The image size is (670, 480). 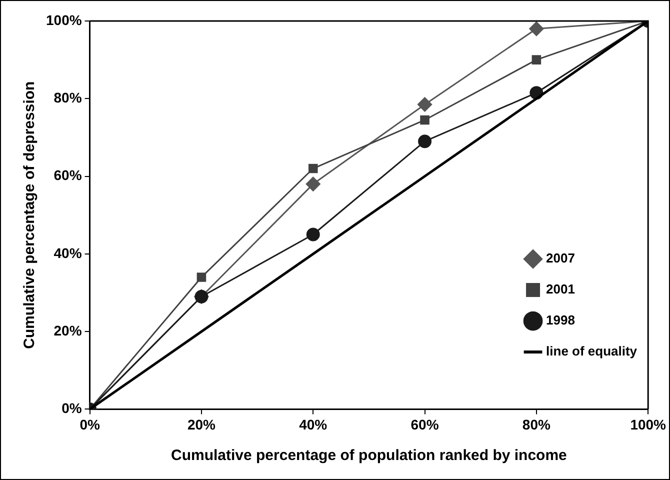 I want to click on y-axis-title: Cumulative percentage of depression, so click(x=29, y=215).